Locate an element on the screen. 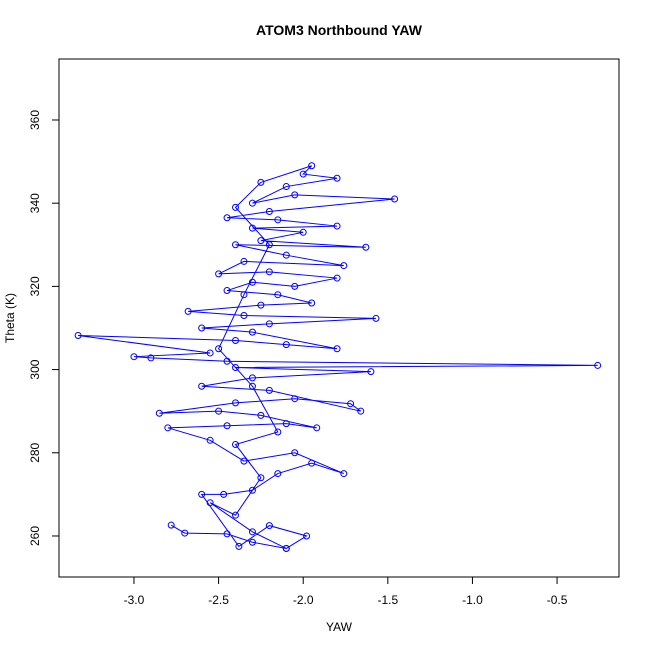  x-tick-label: -1.5 is located at coordinates (387, 600).